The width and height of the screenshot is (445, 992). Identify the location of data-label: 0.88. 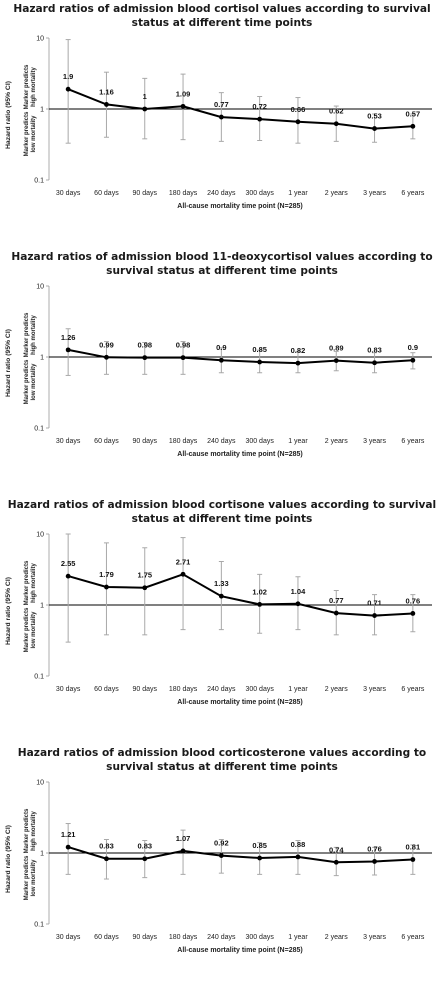
(298, 844).